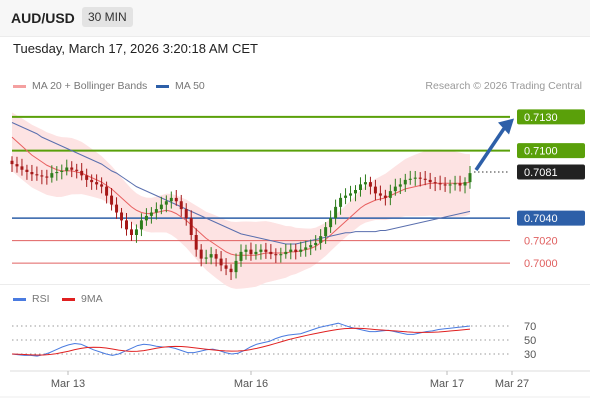  What do you see at coordinates (541, 219) in the screenshot?
I see `level-label-0-7040: 0.7040` at bounding box center [541, 219].